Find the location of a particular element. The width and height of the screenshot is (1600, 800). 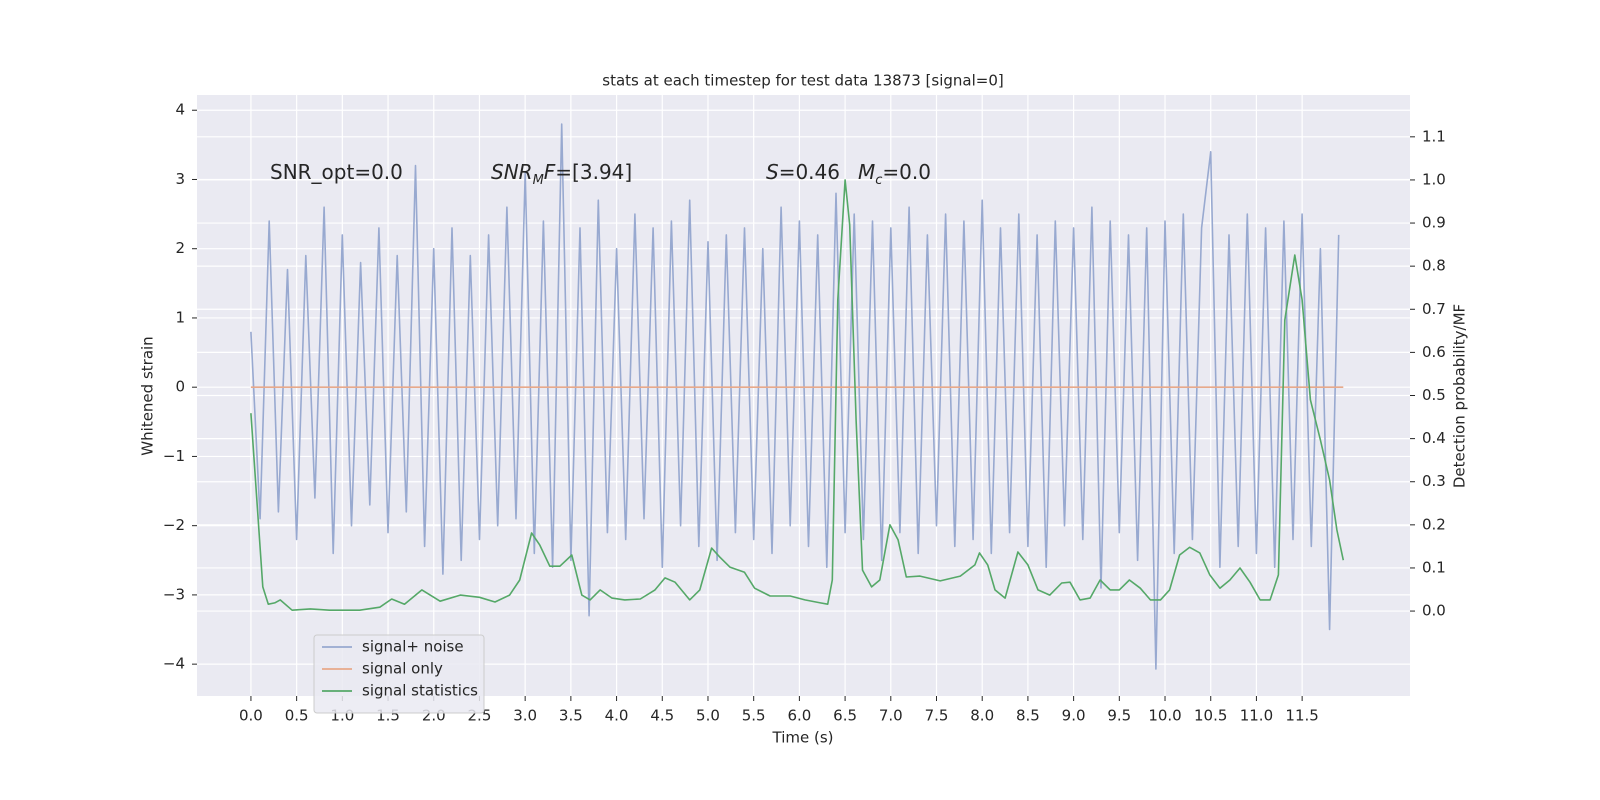

x-tick-label: 9.5 is located at coordinates (1119, 716).